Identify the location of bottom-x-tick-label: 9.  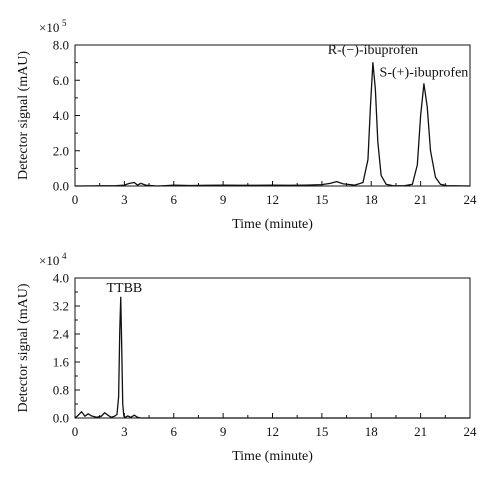
(223, 431).